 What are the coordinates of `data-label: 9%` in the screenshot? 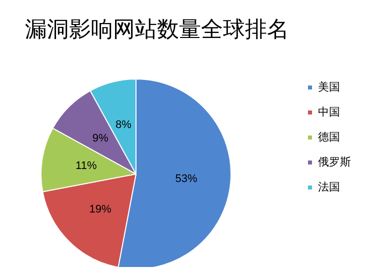 It's located at (100, 138).